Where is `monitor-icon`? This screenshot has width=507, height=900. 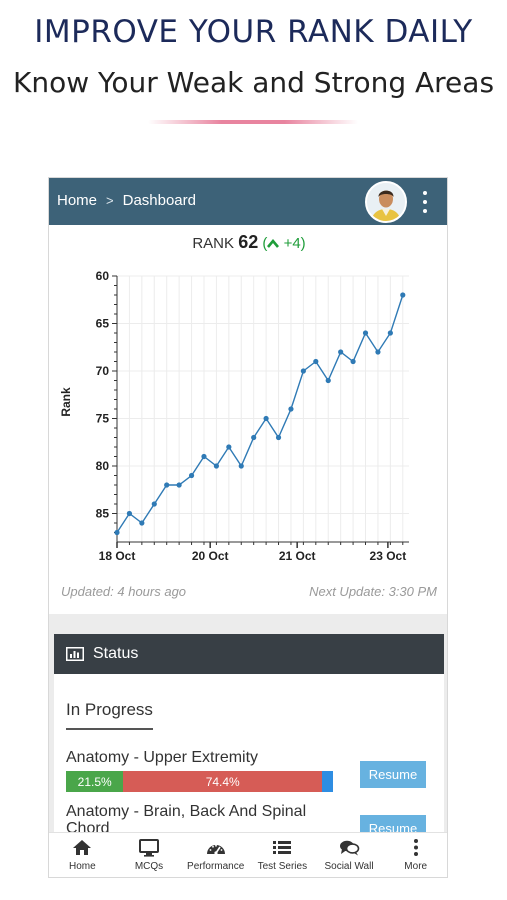
monitor-icon is located at coordinates (149, 848).